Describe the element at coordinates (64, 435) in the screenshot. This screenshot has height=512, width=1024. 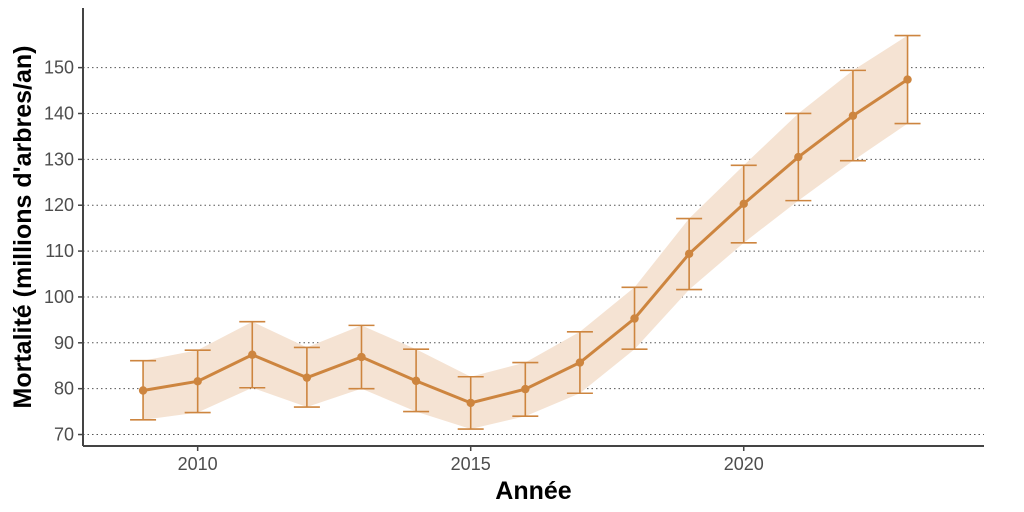
I see `y-tick-label: 70` at that location.